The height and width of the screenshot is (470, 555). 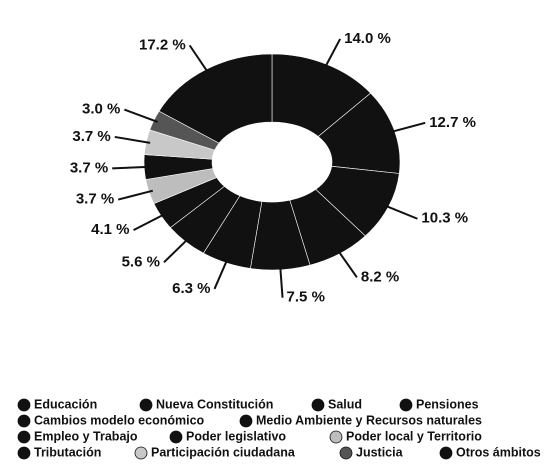 What do you see at coordinates (110, 229) in the screenshot?
I see `value-label: 4.1 %` at bounding box center [110, 229].